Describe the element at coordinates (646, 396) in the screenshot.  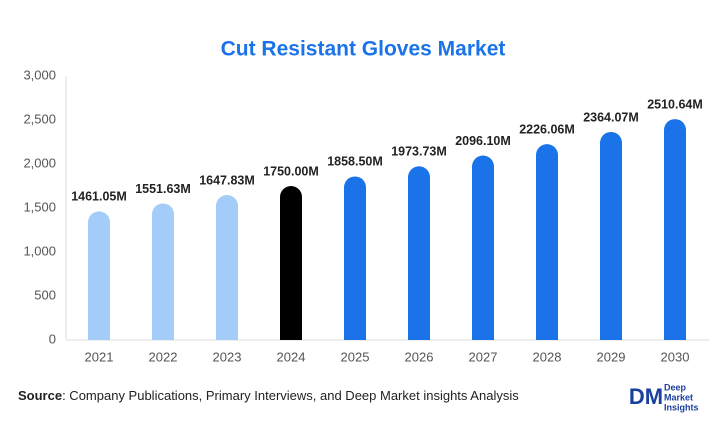
I see `logo-mark: DM` at that location.